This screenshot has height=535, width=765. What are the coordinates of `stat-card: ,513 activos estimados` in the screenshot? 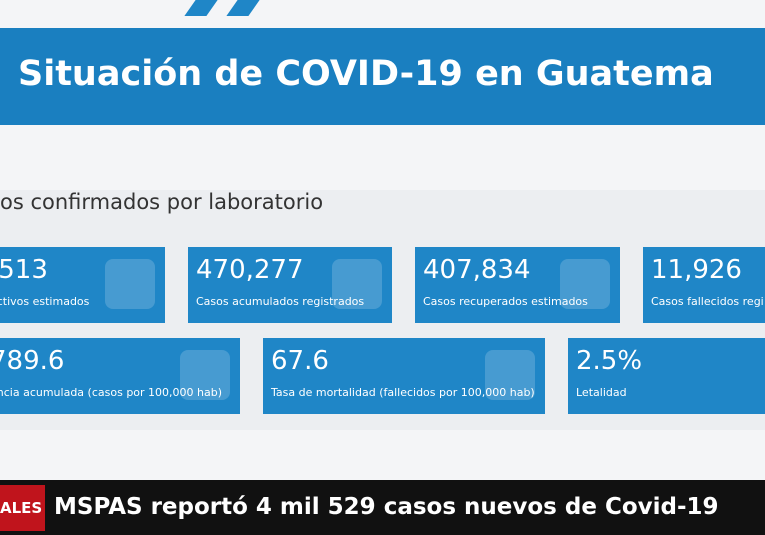 It's located at (82, 285).